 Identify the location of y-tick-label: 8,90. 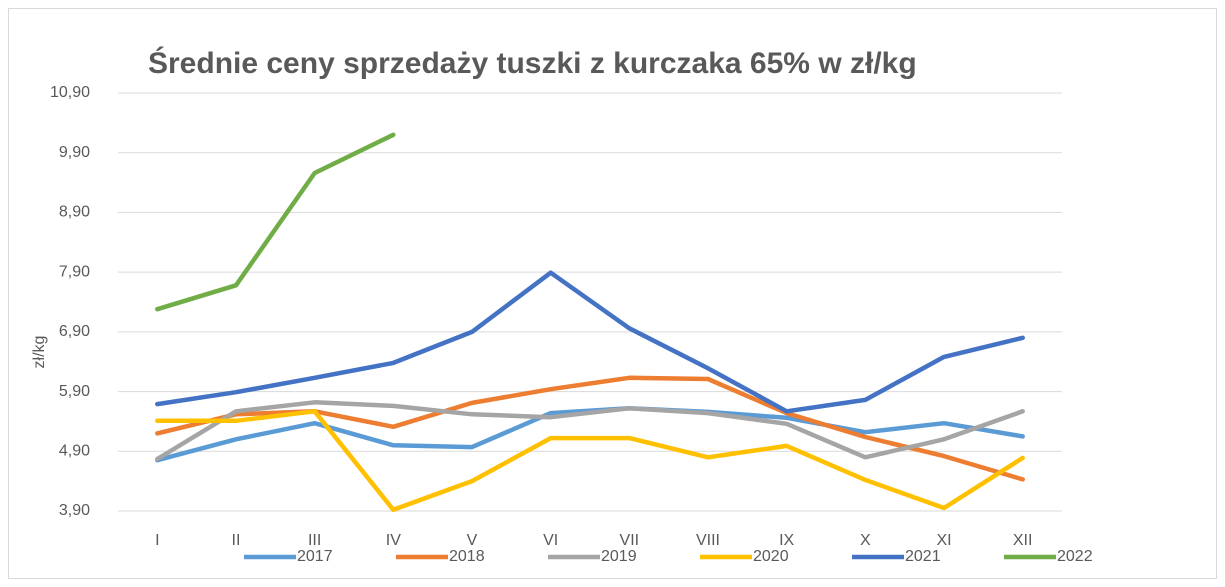
(74, 212).